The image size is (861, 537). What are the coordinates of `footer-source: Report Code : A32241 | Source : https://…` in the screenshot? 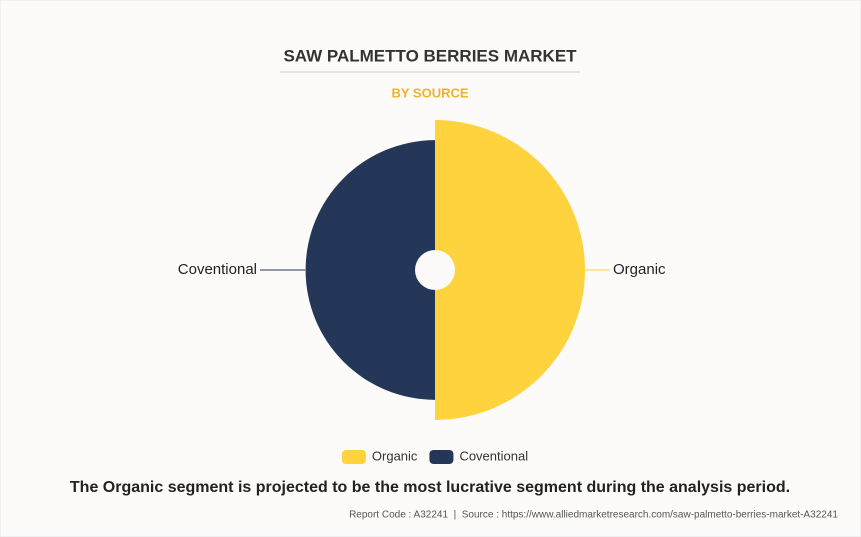 It's located at (593, 515).